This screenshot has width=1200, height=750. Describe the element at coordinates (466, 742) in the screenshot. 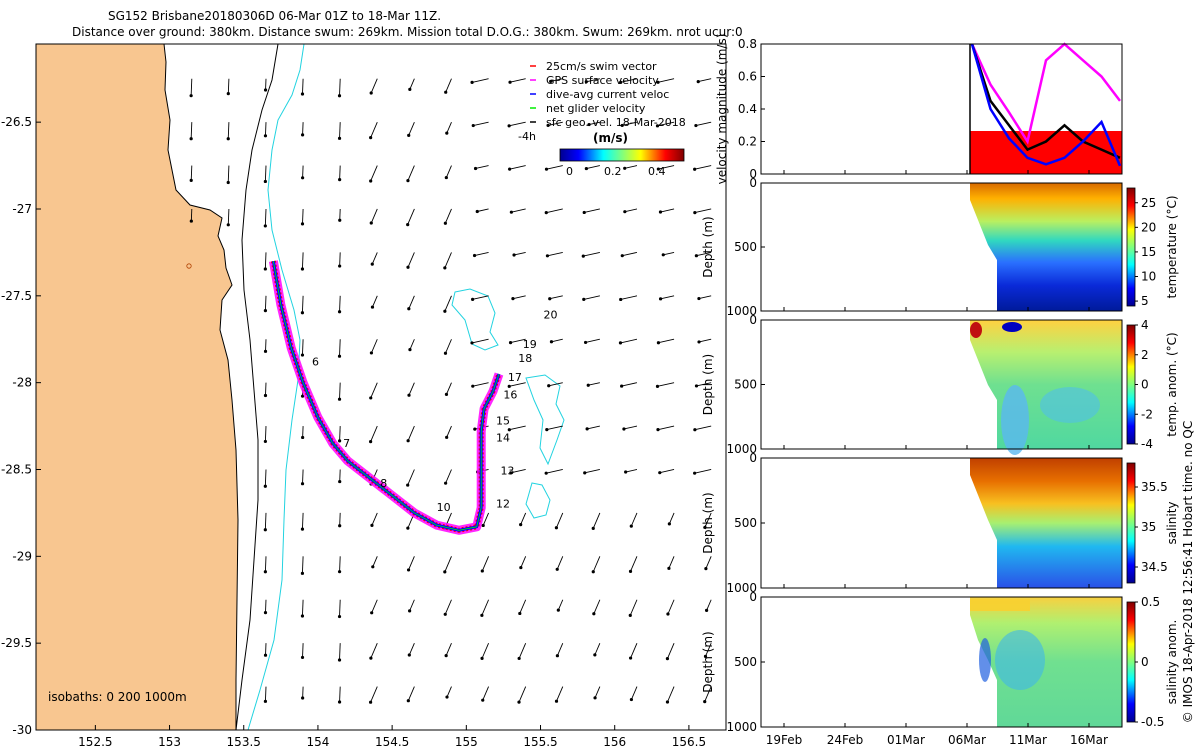

I see `map-xtick-label: 155` at that location.